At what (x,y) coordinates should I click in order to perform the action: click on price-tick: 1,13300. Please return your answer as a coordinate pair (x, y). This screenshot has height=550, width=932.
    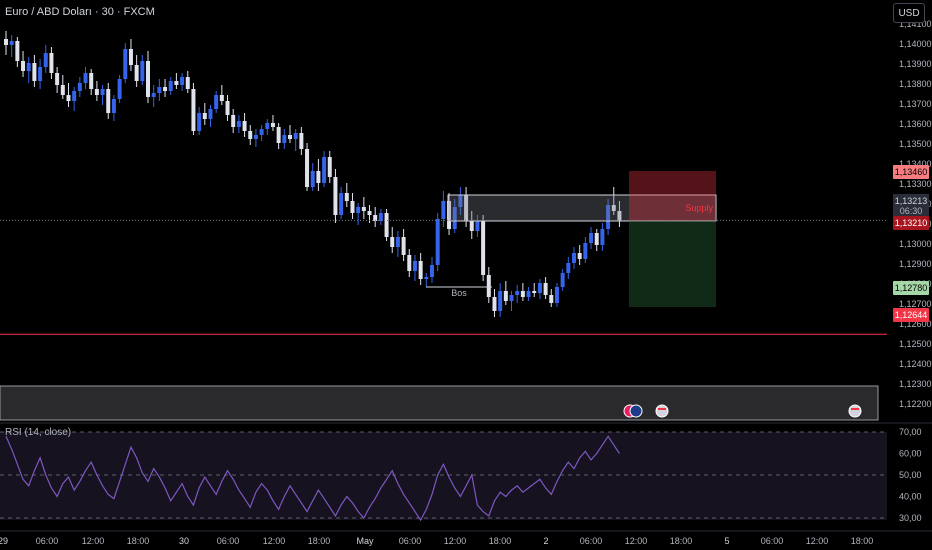
    Looking at the image, I should click on (915, 184).